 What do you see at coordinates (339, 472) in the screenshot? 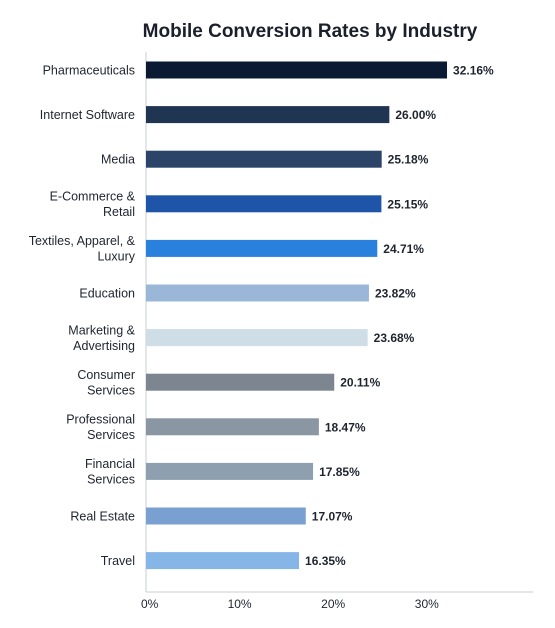
I see `value-label: 17.85%` at bounding box center [339, 472].